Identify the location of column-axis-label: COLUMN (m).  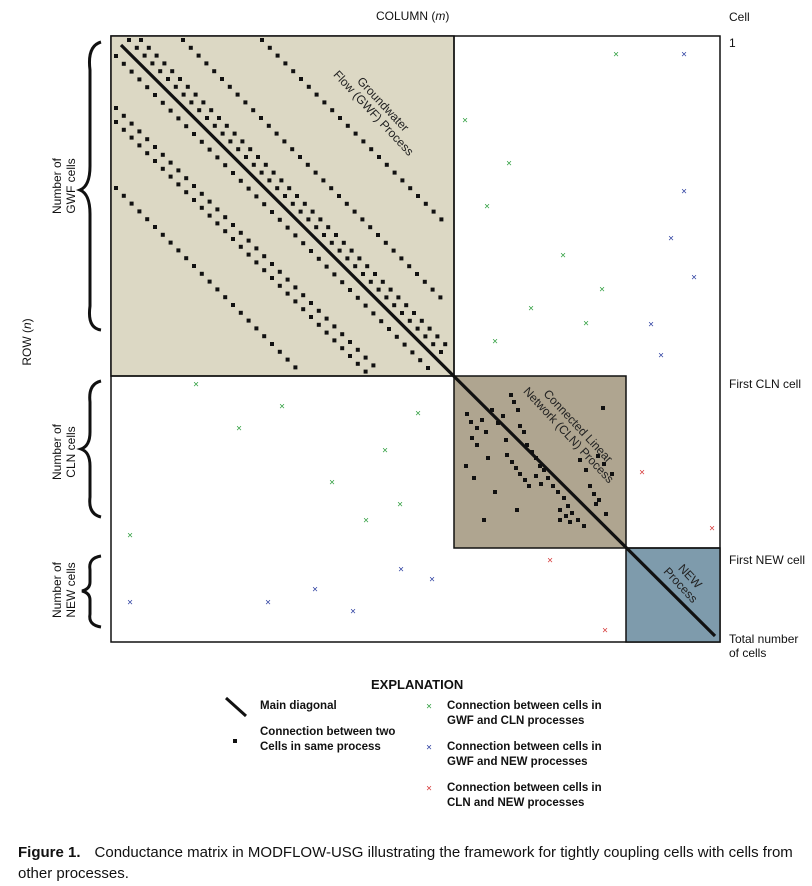
(413, 16).